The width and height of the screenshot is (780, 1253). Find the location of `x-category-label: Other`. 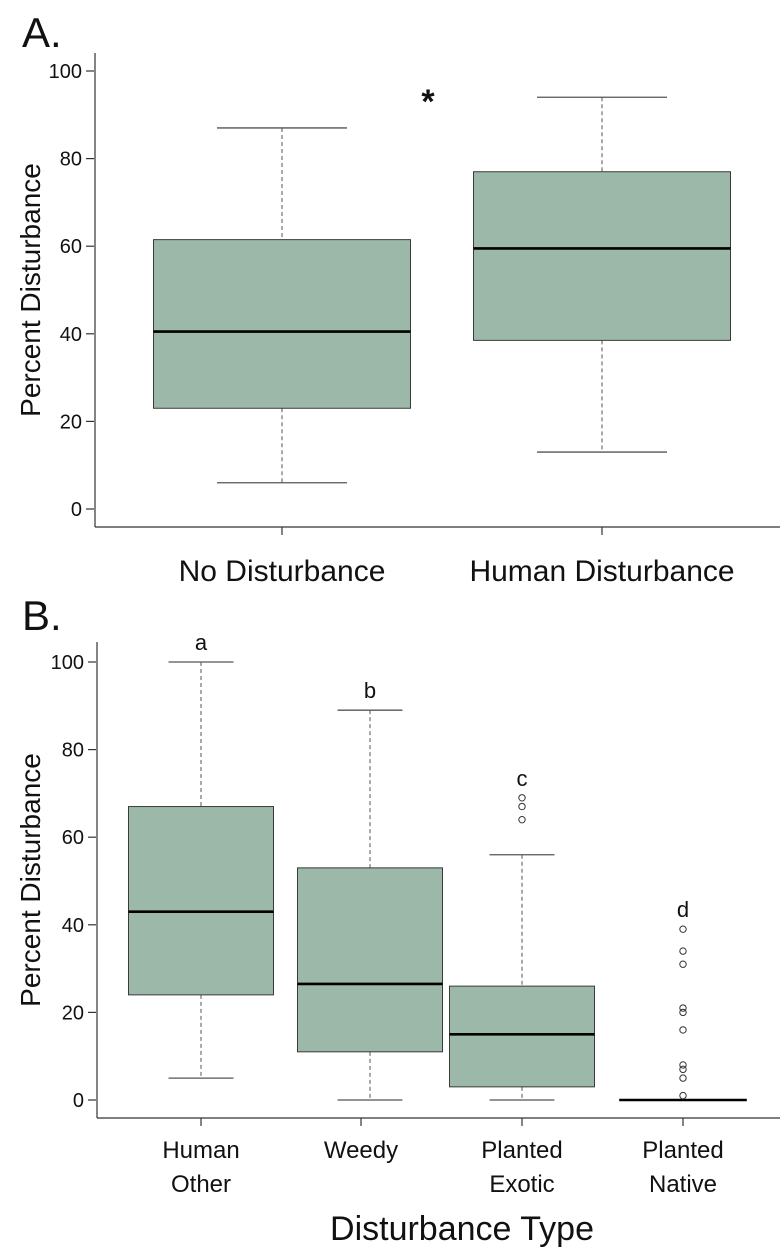

x-category-label: Other is located at coordinates (201, 1184).